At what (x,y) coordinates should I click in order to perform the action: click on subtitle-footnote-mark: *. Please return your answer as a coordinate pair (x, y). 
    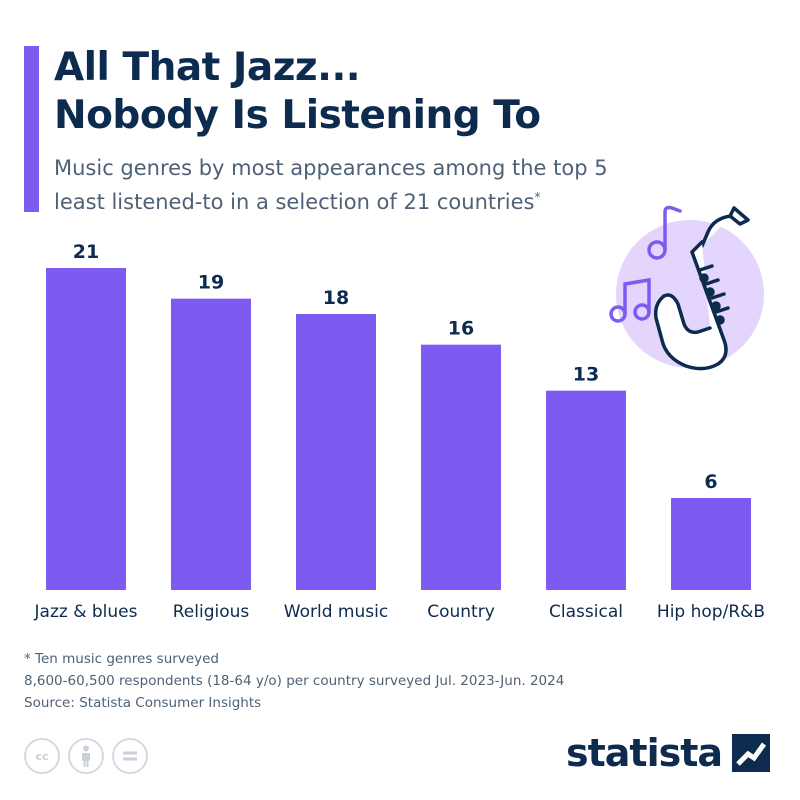
    Looking at the image, I should click on (537, 197).